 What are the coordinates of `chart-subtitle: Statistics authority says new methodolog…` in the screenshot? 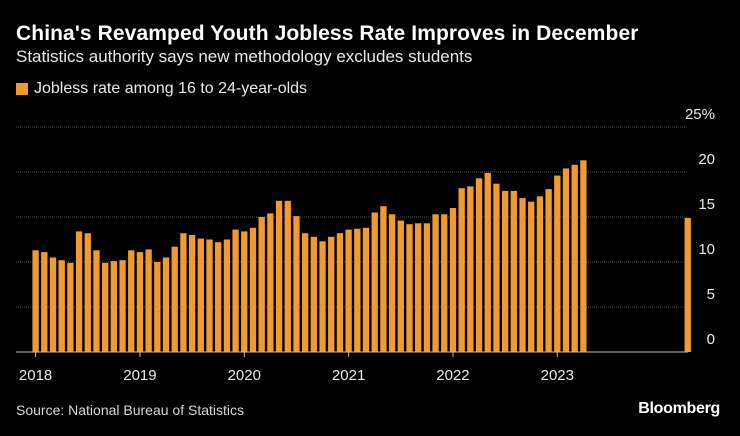 It's located at (244, 56).